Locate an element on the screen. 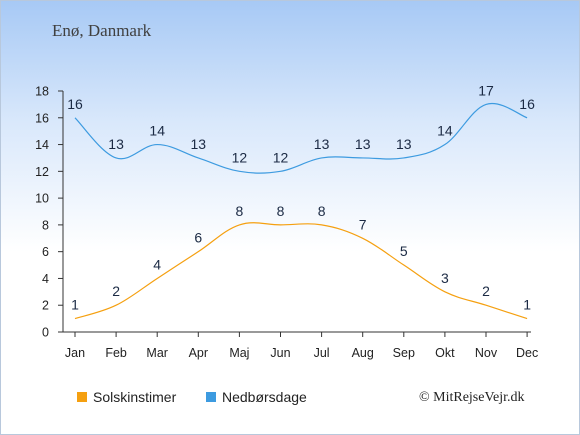  data-label-1: 17 is located at coordinates (486, 90).